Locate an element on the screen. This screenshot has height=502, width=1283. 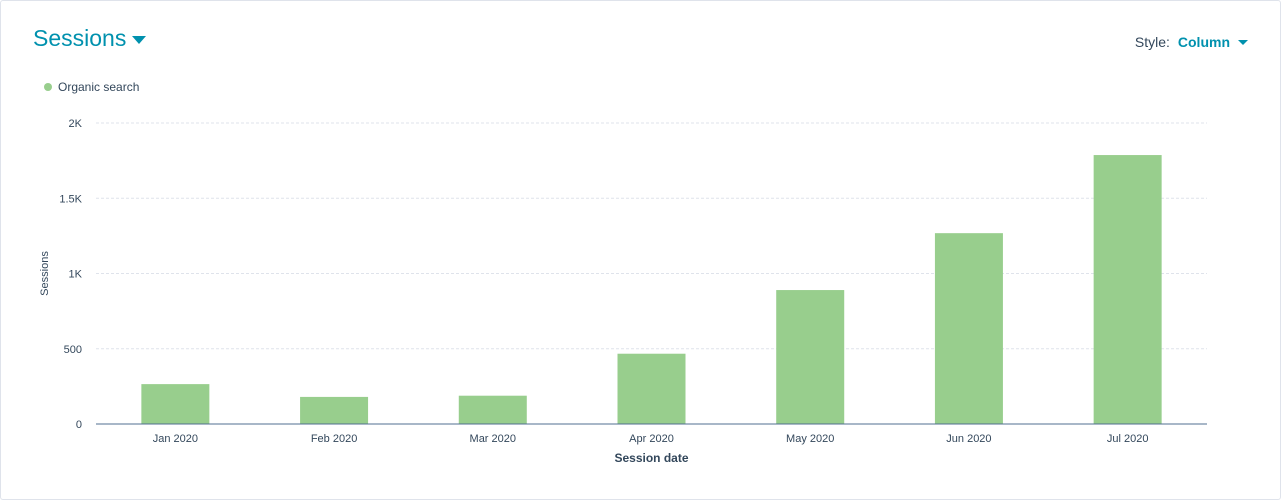
x-tick-label: Jul 2020 is located at coordinates (1128, 439).